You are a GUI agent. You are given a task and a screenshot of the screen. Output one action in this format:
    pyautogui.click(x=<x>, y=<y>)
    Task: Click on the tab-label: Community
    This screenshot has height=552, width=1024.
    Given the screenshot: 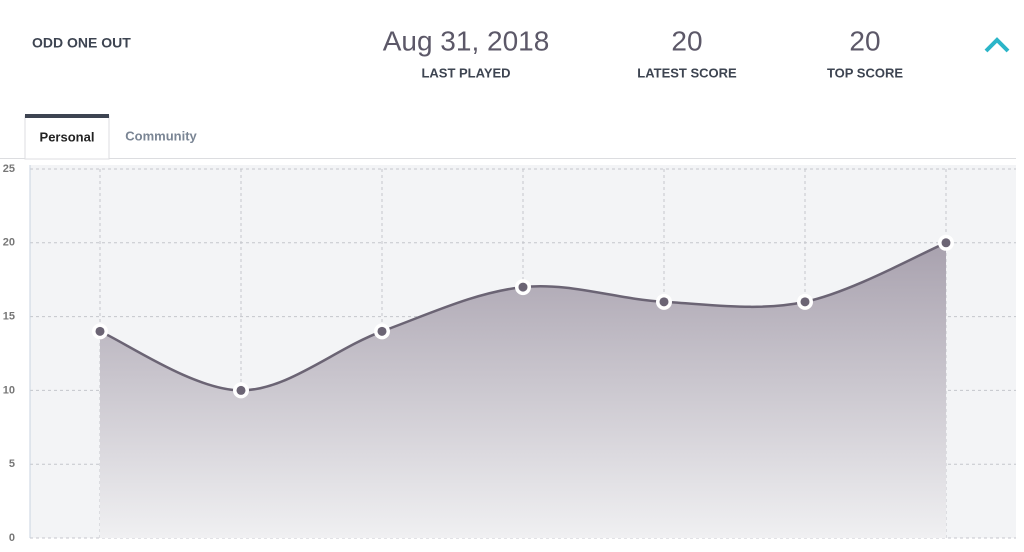 What is the action you would take?
    pyautogui.click(x=161, y=135)
    